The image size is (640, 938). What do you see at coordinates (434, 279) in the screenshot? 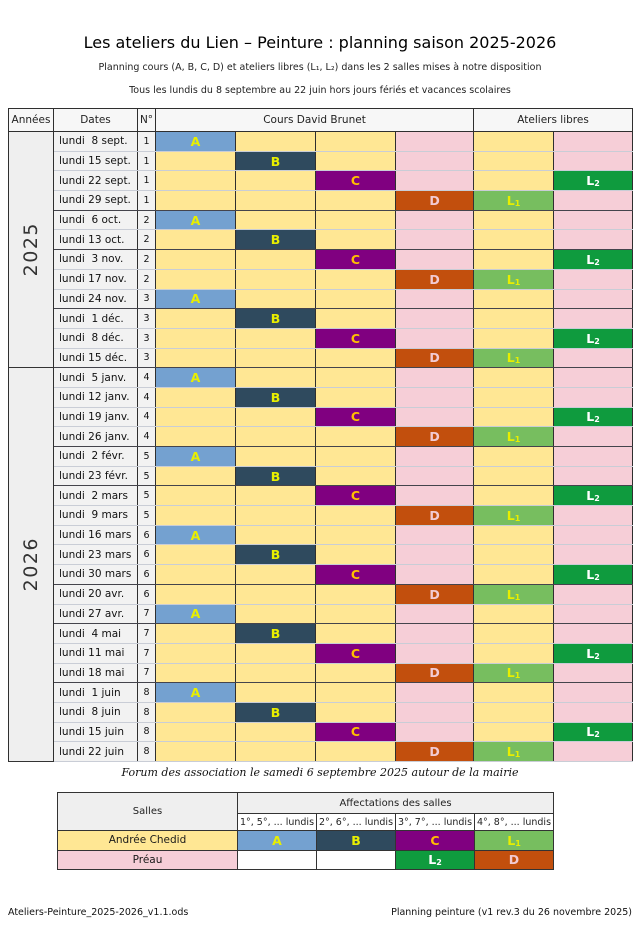
I see `slot-cell-d: D` at bounding box center [434, 279].